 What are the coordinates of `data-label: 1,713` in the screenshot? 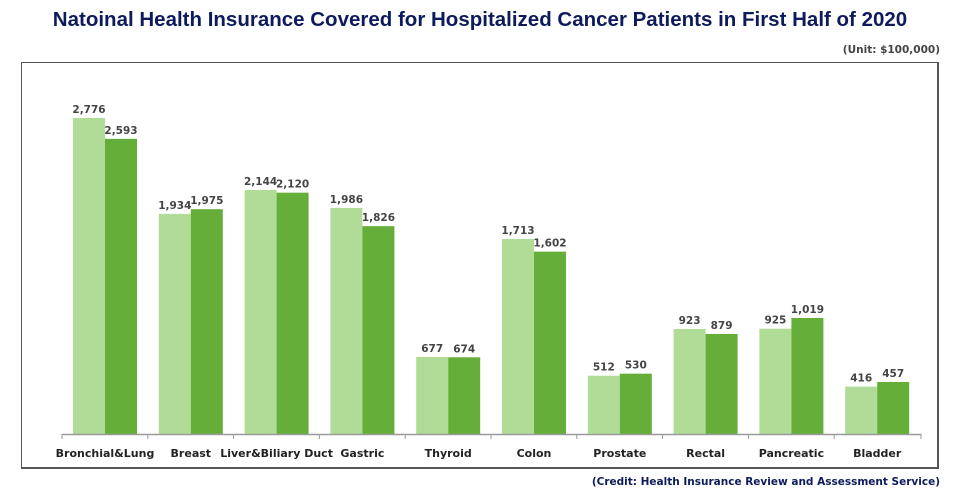 It's located at (517, 231).